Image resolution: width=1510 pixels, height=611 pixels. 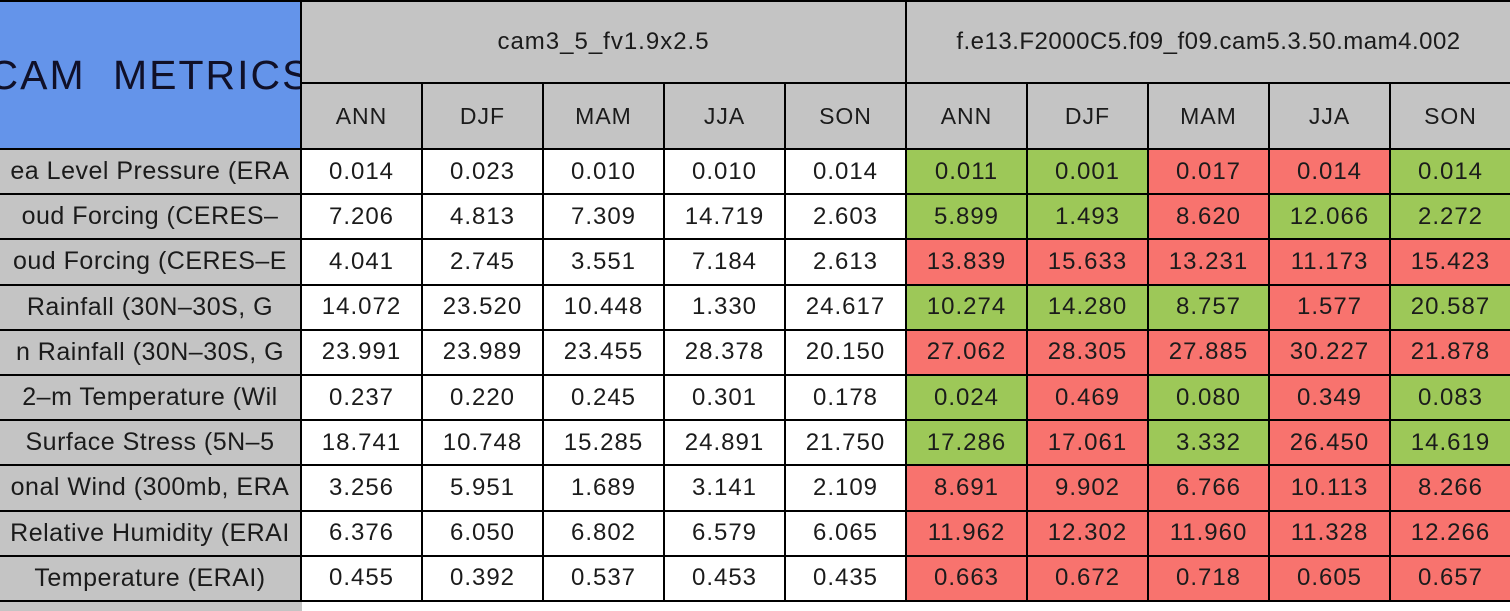 I want to click on bottom-strip, so click(x=755, y=606).